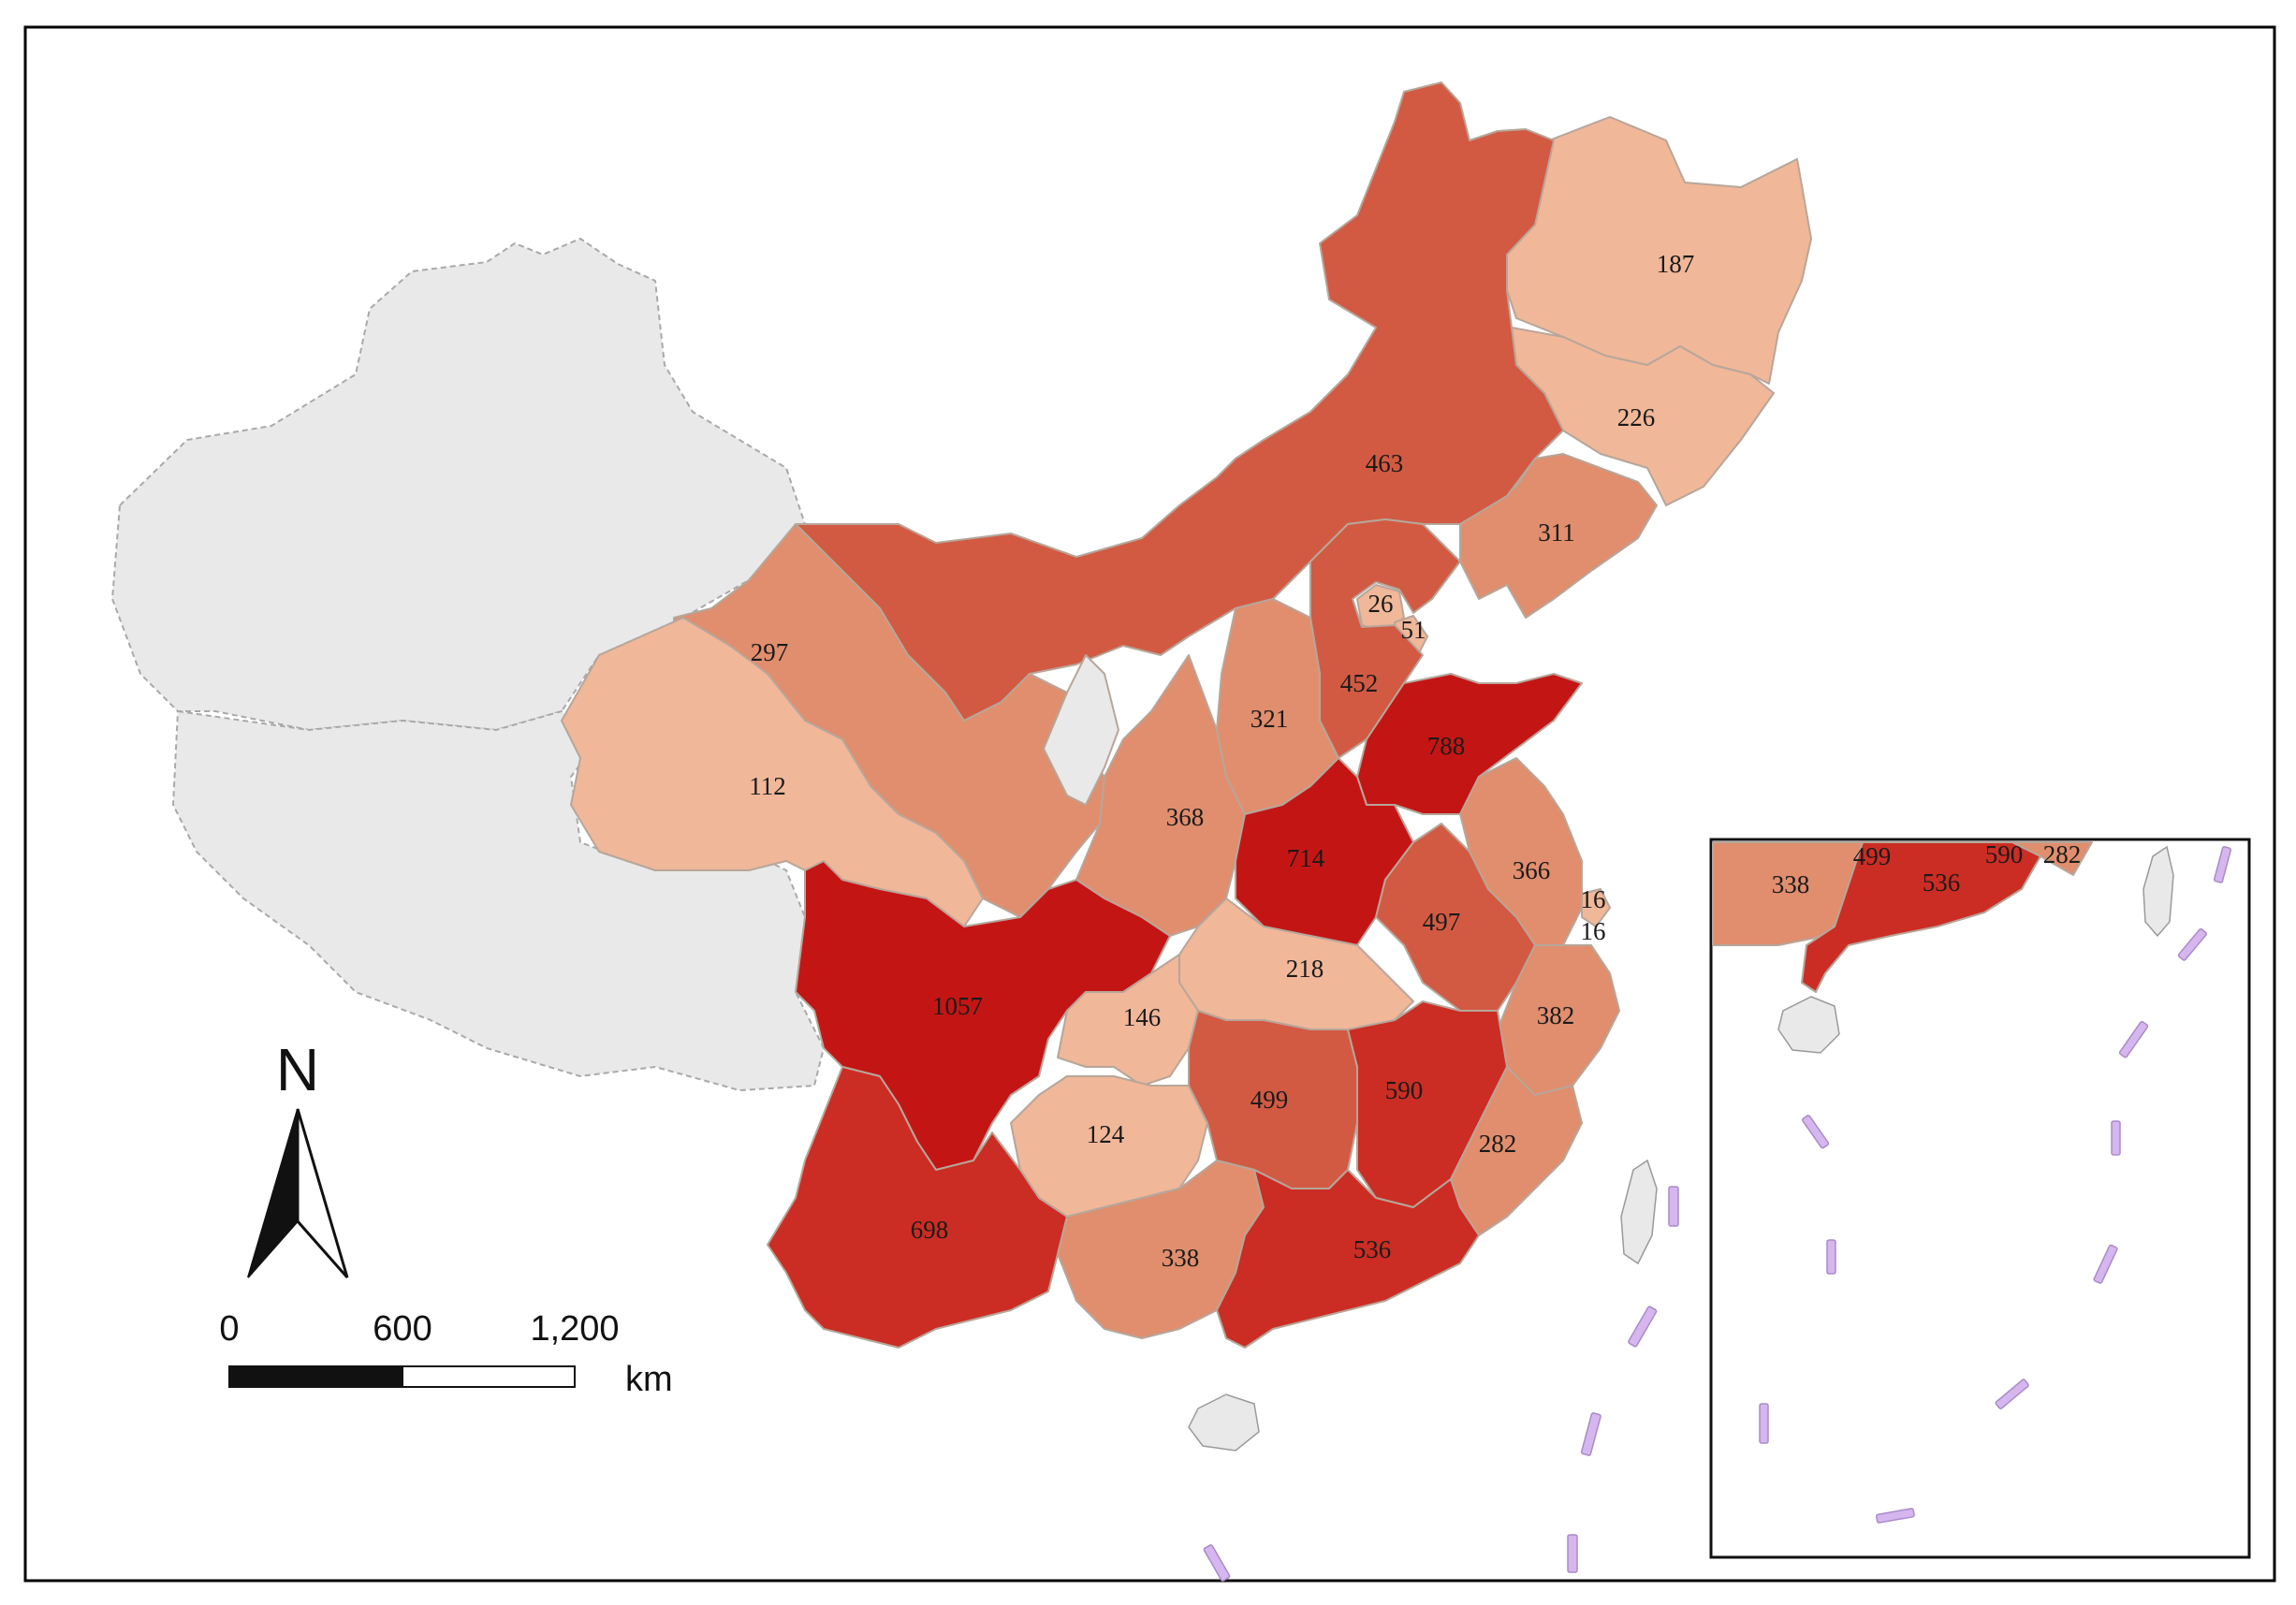 This screenshot has width=2296, height=1605. Describe the element at coordinates (1081, 730) in the screenshot. I see `province-ningxia` at that location.